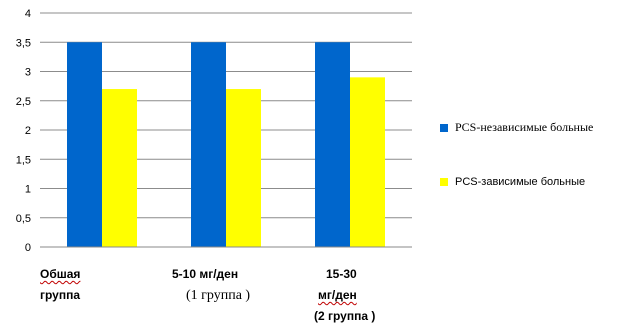 This screenshot has width=636, height=328. Describe the element at coordinates (119, 168) in the screenshot. I see `bar-series1-cat0` at that location.